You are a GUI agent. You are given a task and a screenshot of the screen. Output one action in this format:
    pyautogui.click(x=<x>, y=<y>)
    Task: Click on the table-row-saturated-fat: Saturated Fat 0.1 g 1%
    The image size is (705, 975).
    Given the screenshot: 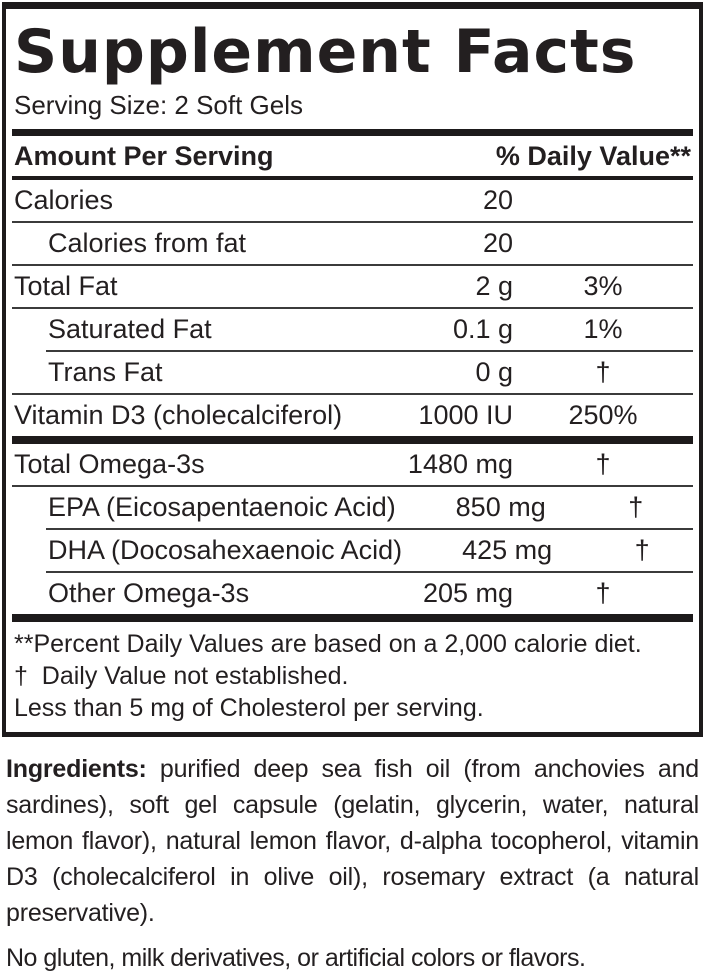 What is the action you would take?
    pyautogui.click(x=352, y=329)
    